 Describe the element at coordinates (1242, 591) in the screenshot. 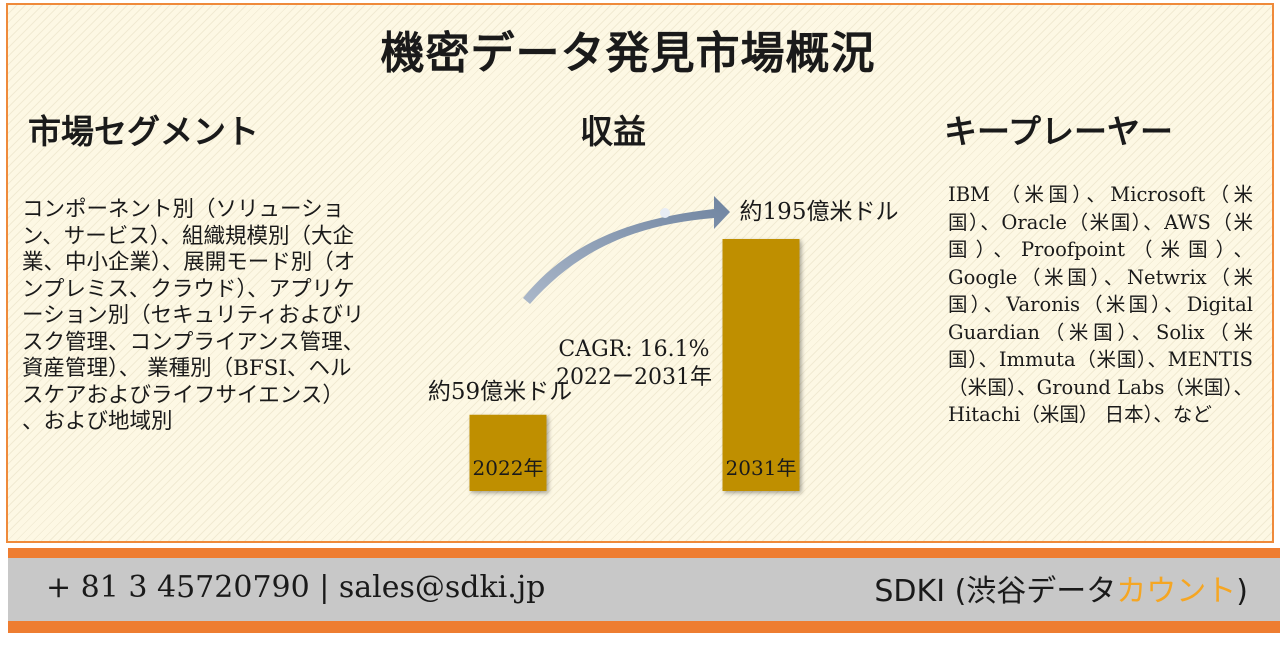

I see `brand-end: )` at that location.